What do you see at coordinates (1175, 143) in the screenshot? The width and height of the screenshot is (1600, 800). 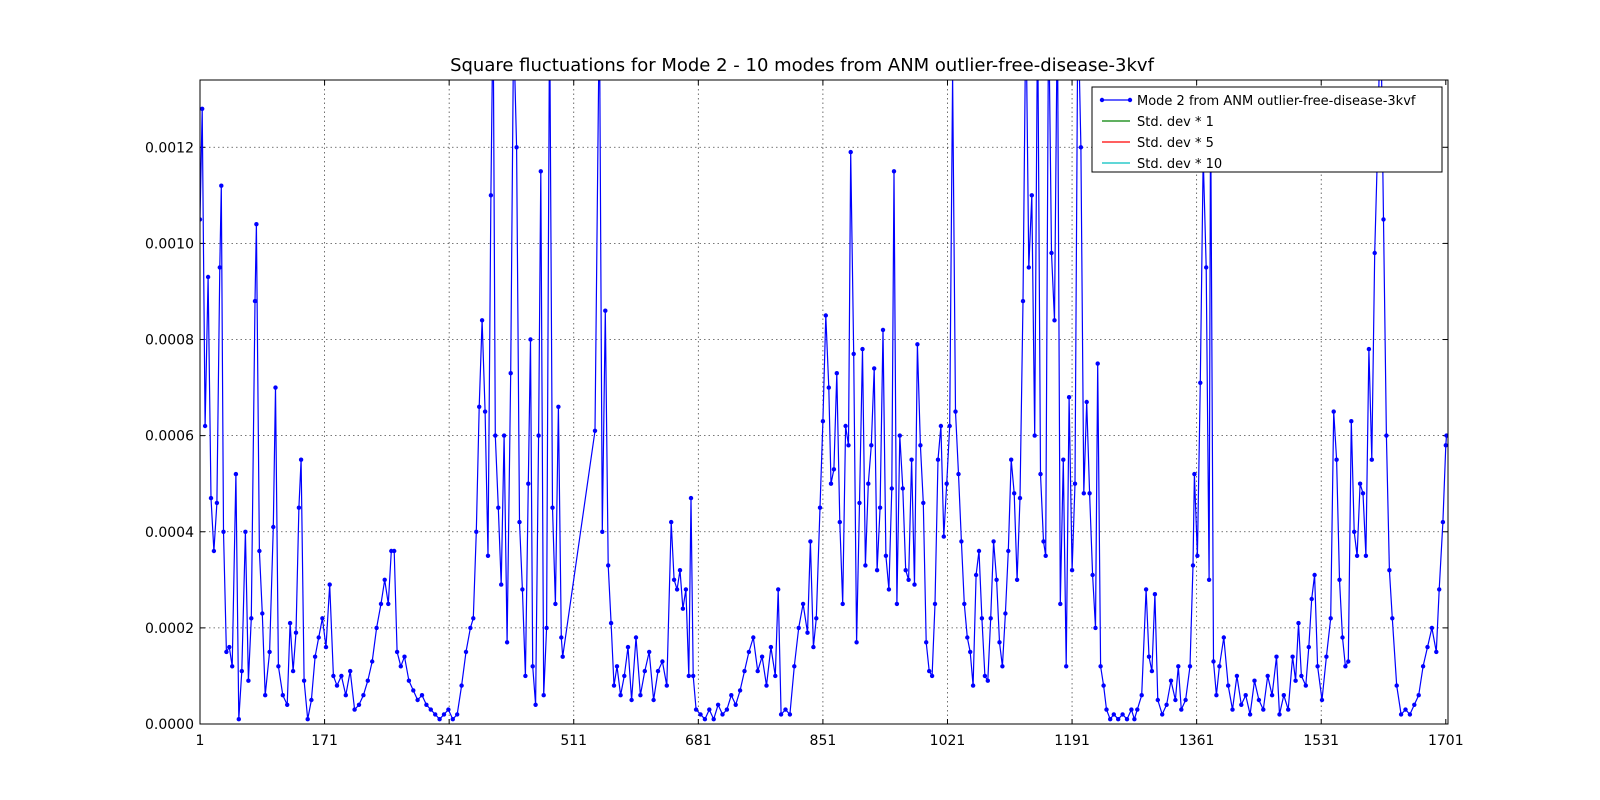 I see `legend-label: Std. dev * 5` at bounding box center [1175, 143].